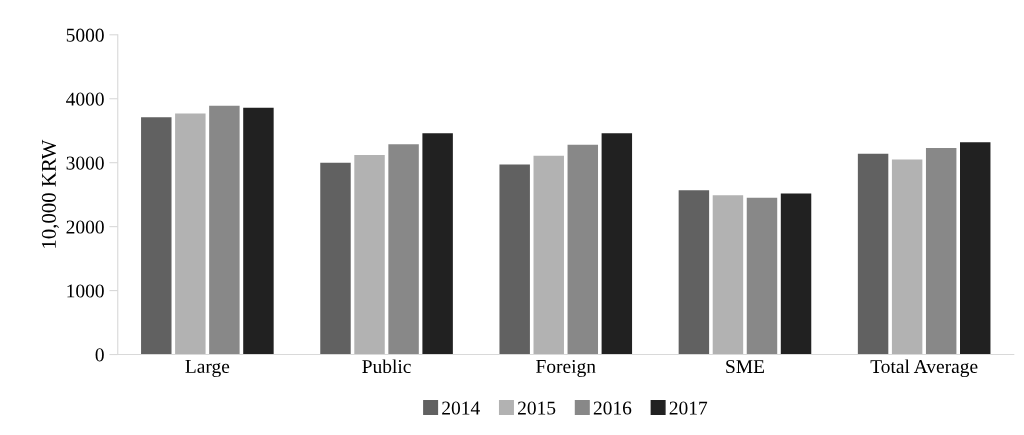 This screenshot has width=1024, height=435. What do you see at coordinates (386, 366) in the screenshot?
I see `x-tick-label: Public` at bounding box center [386, 366].